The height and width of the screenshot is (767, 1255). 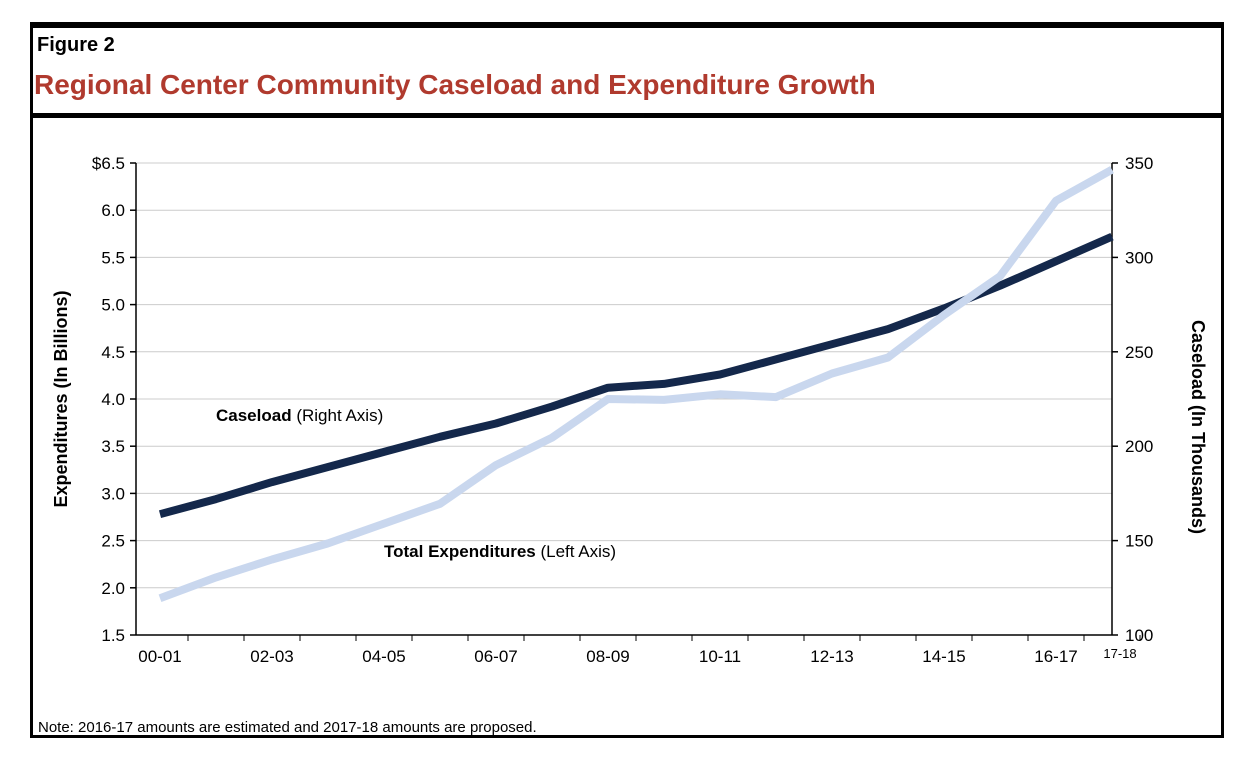 I want to click on y-left-tick-label: 5.5, so click(x=113, y=257).